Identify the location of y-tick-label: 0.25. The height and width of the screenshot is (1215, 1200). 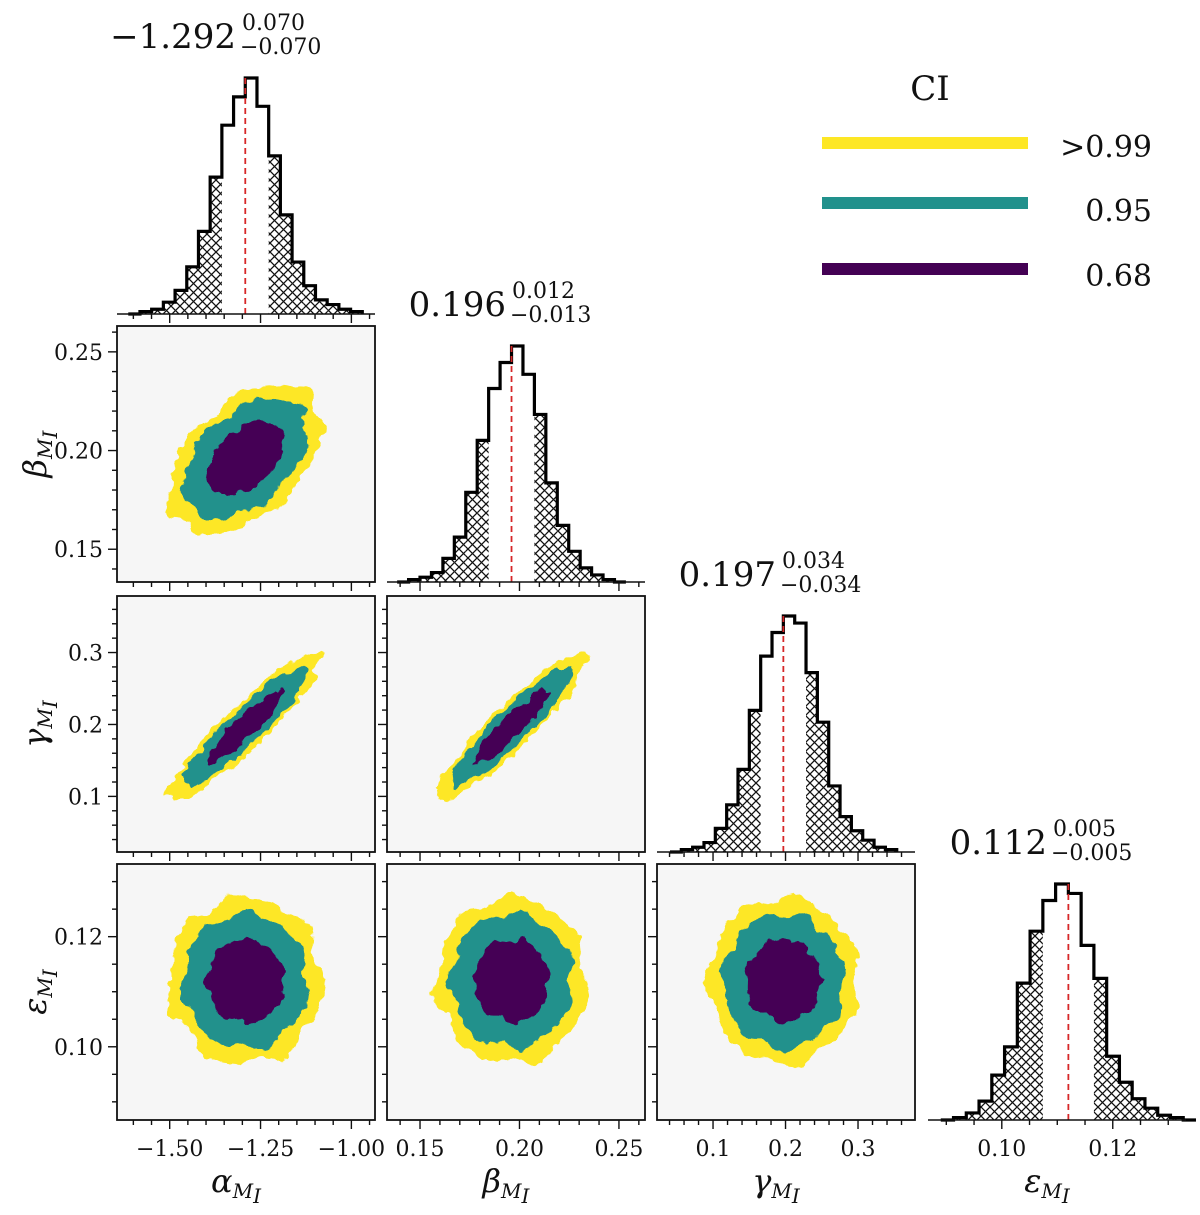
(78, 353).